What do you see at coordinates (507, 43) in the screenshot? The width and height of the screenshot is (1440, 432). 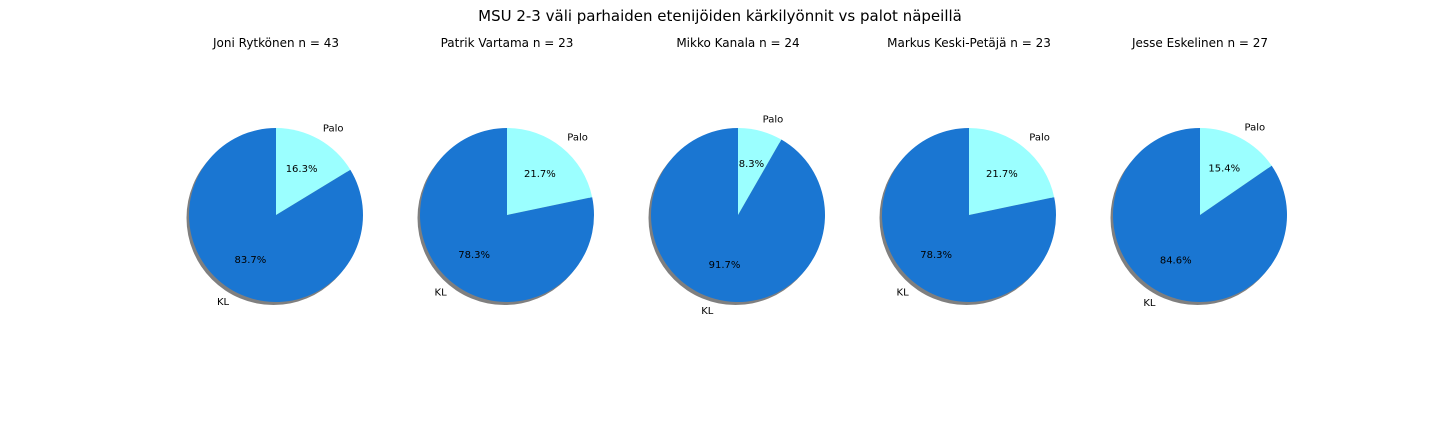 I see `pie-title: Patrik Vartama n = 23` at bounding box center [507, 43].